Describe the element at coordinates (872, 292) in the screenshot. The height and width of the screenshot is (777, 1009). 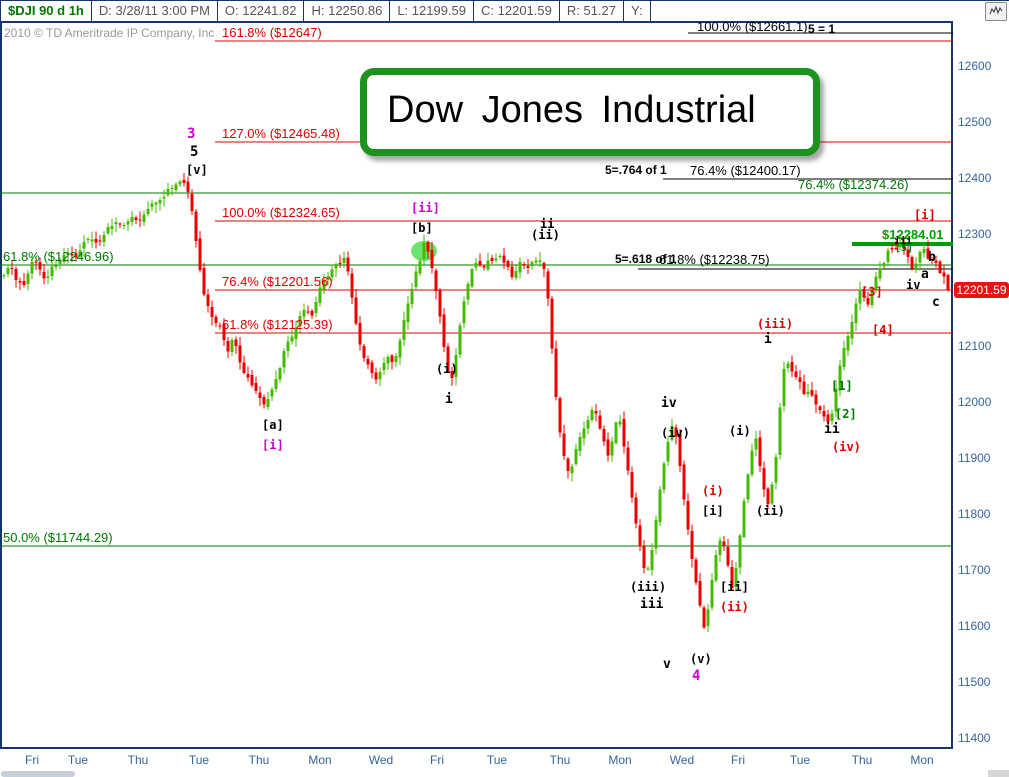
I see `elliott-wave-label: [3]` at that location.